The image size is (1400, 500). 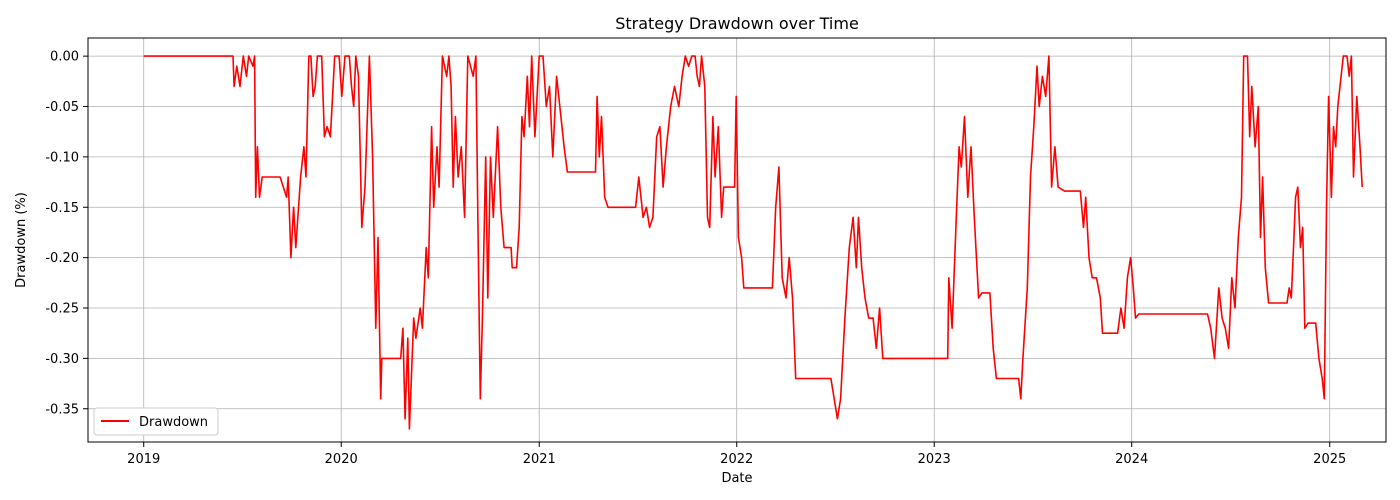 What do you see at coordinates (62, 309) in the screenshot?
I see `y-tick-label: -0.25` at bounding box center [62, 309].